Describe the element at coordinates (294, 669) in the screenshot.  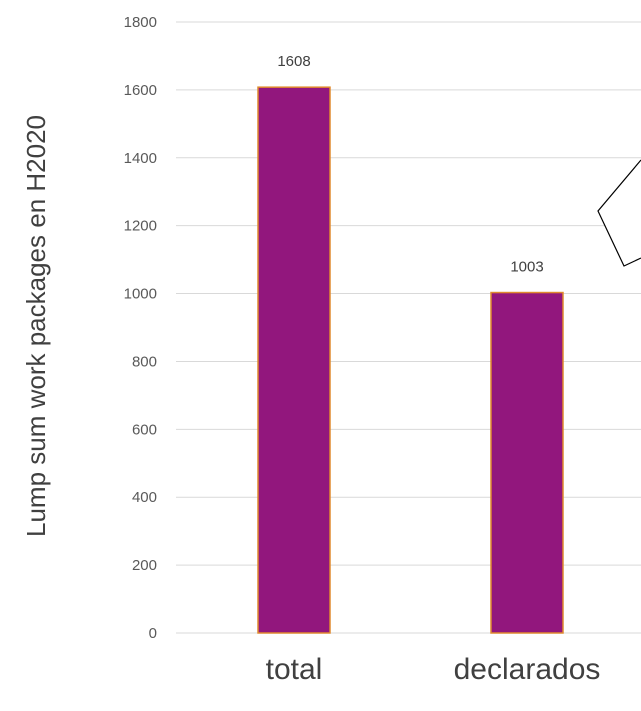
I see `category-label-total: total` at that location.